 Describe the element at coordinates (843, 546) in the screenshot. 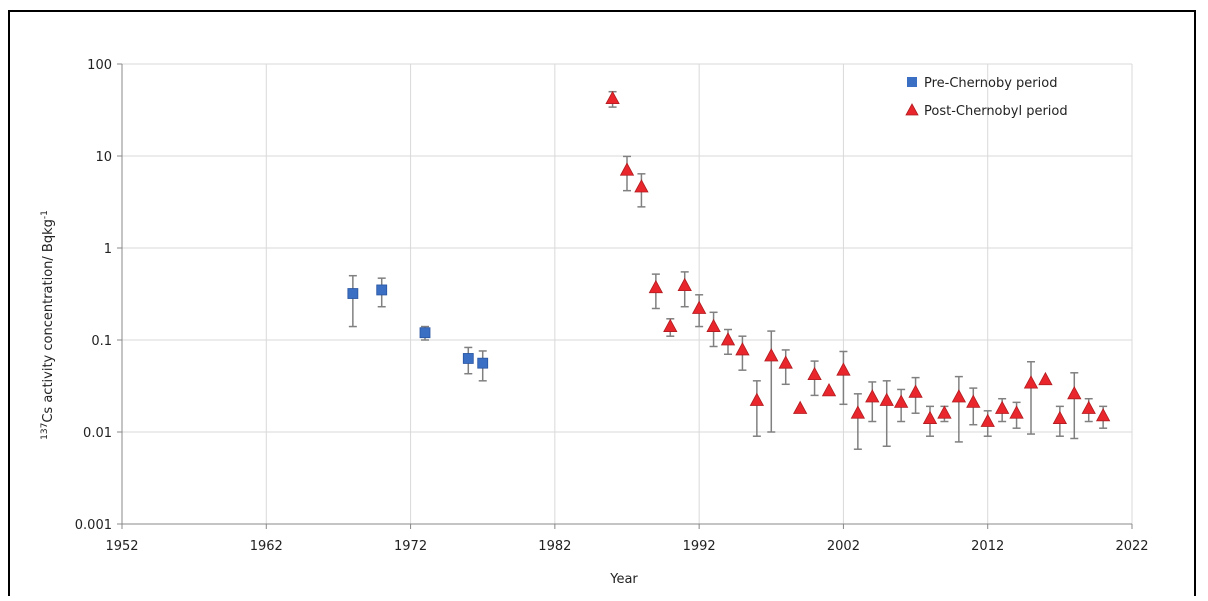

I see `x-tick-label: 2002` at that location.